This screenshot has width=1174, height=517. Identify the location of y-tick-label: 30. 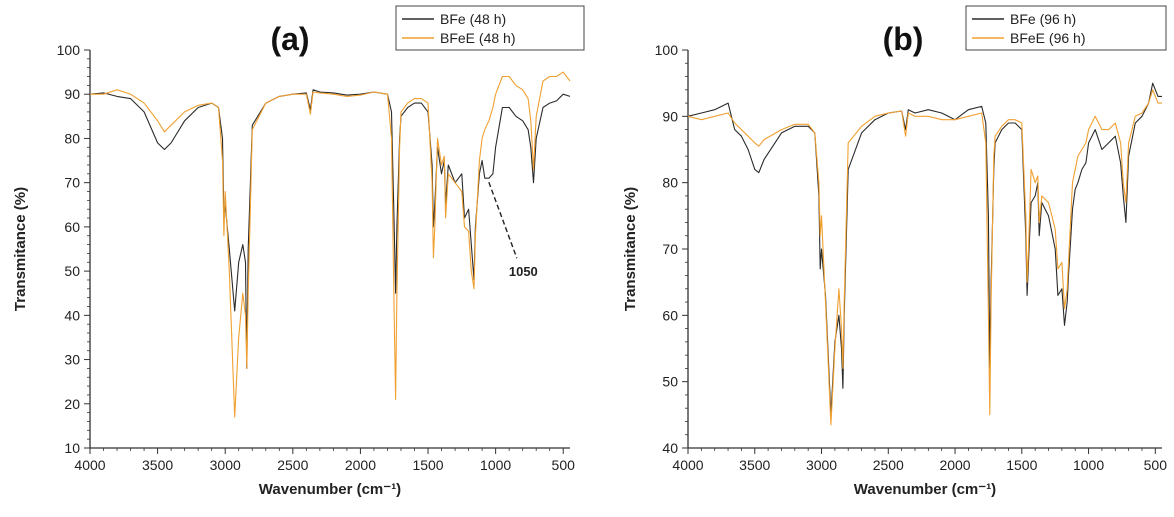
(72, 360).